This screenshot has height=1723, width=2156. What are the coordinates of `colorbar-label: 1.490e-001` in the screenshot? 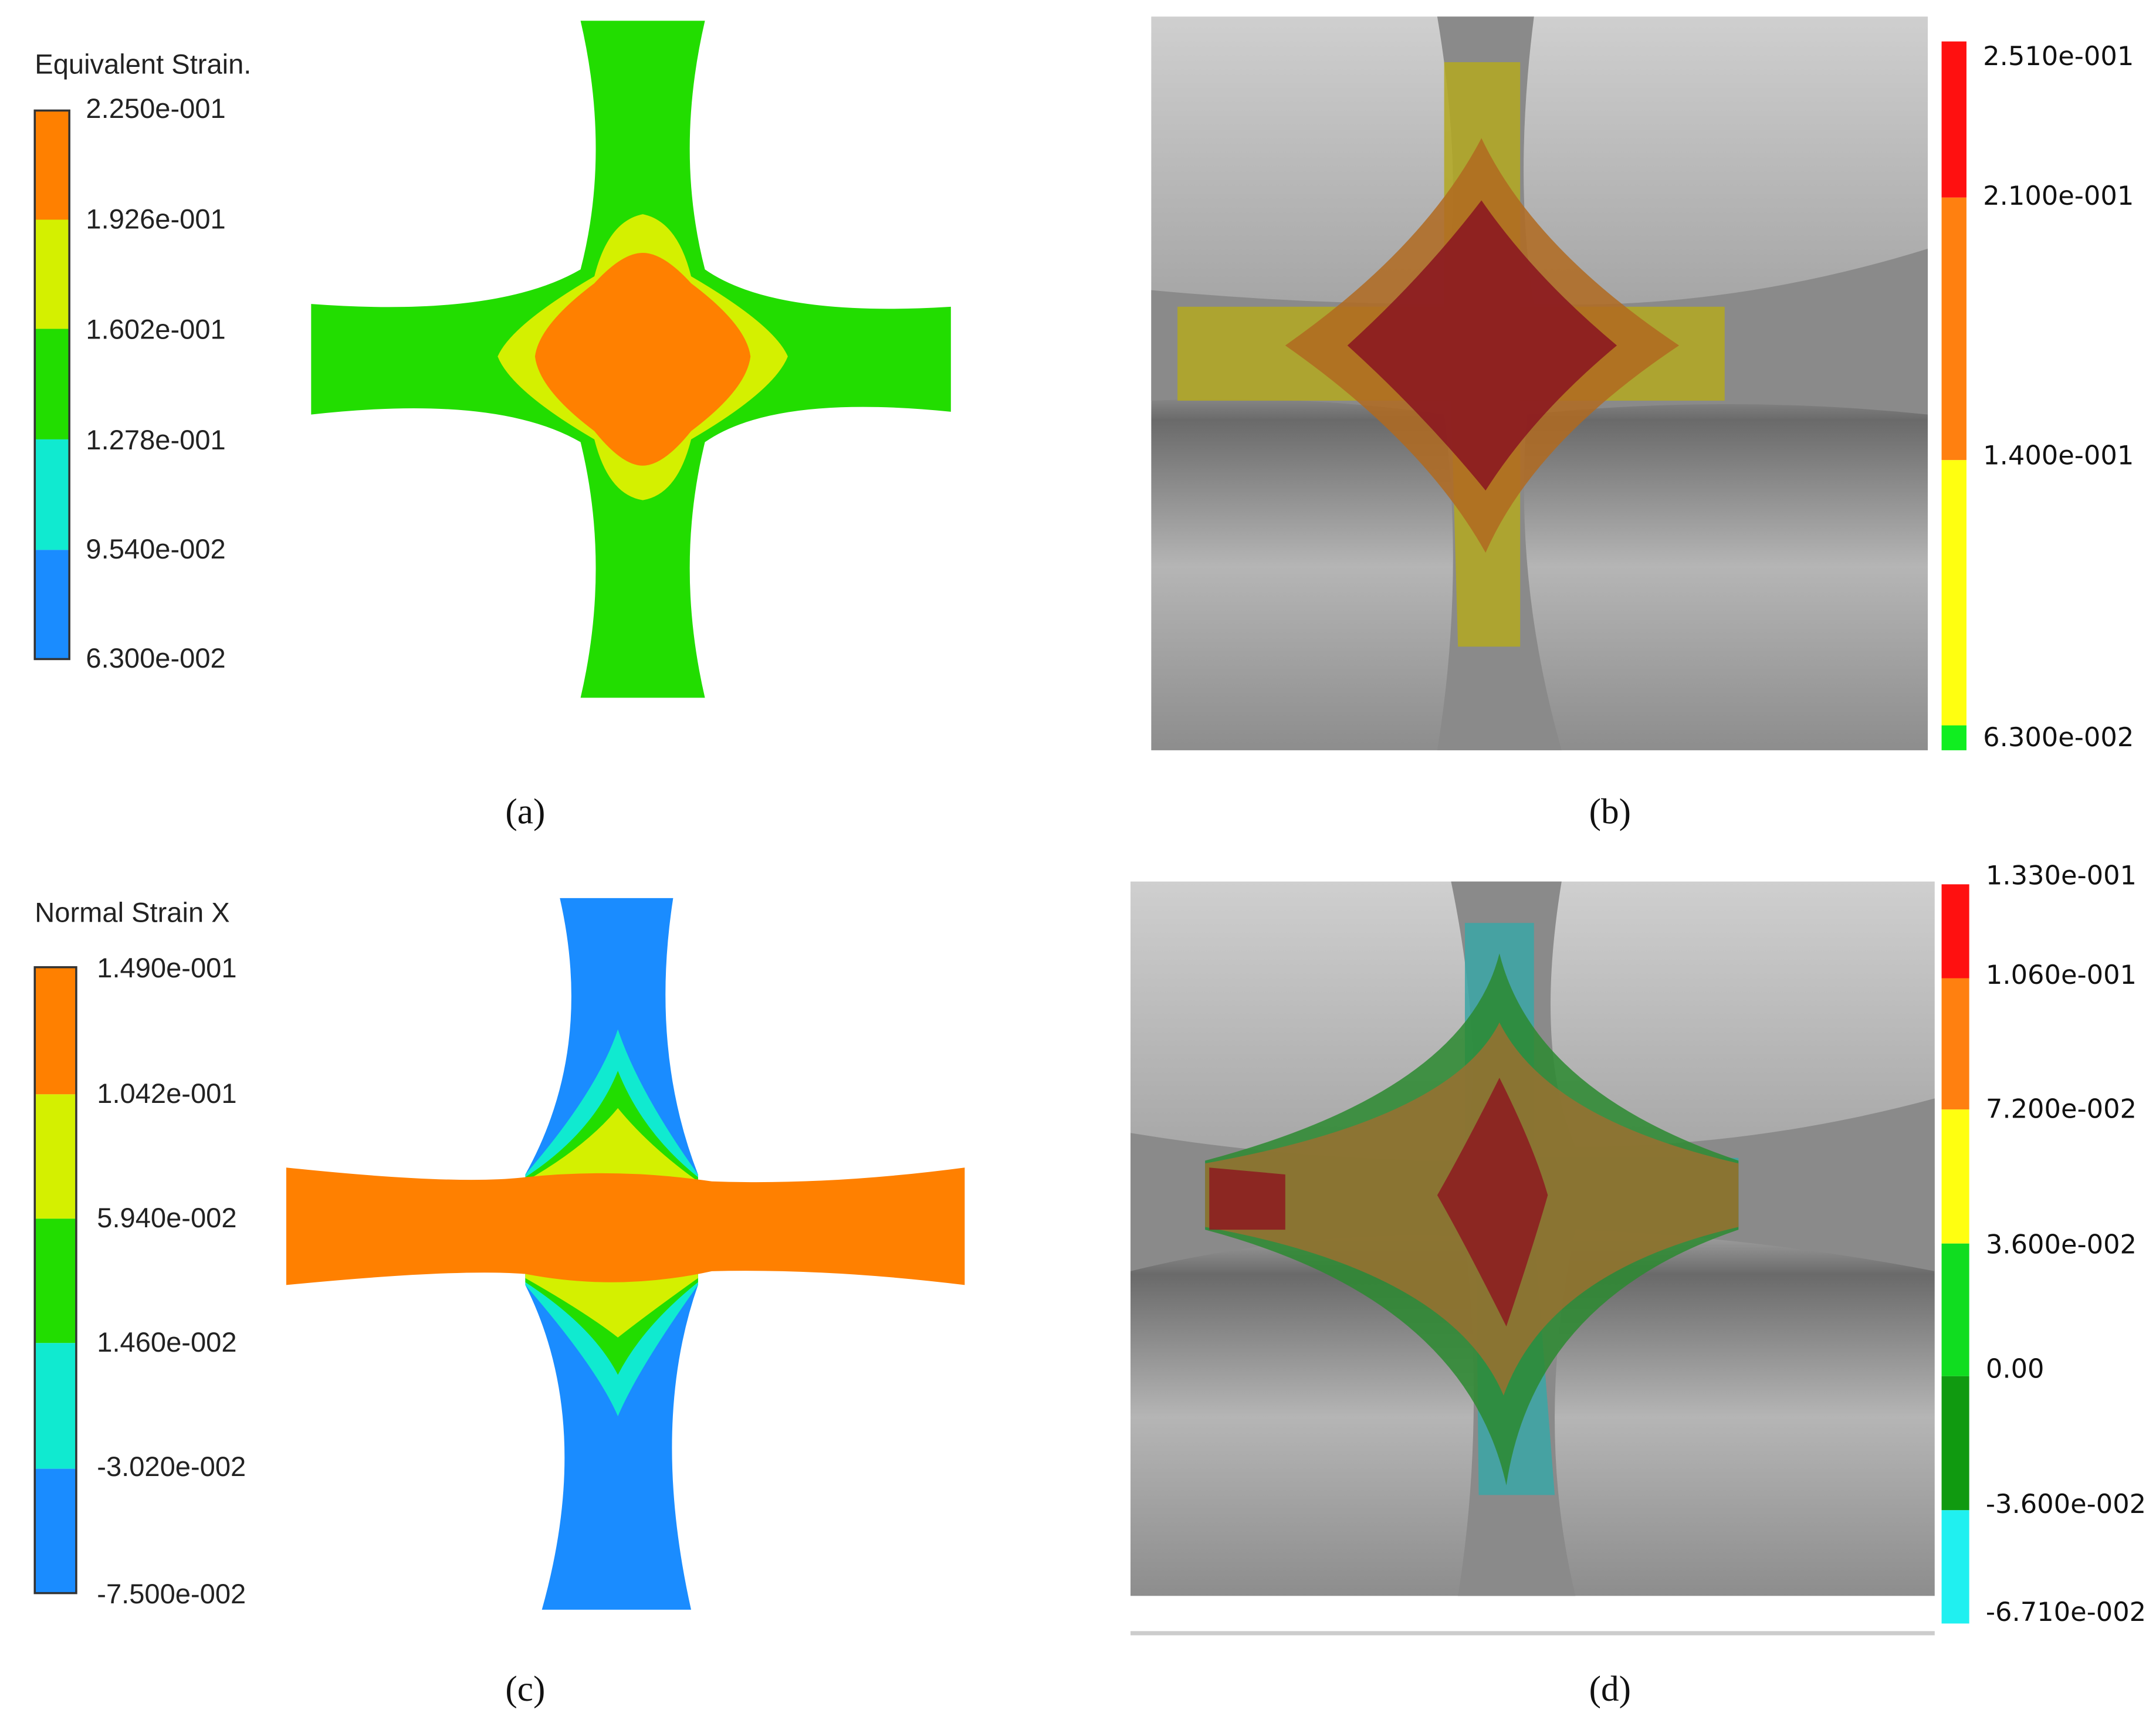 It's located at (166, 967).